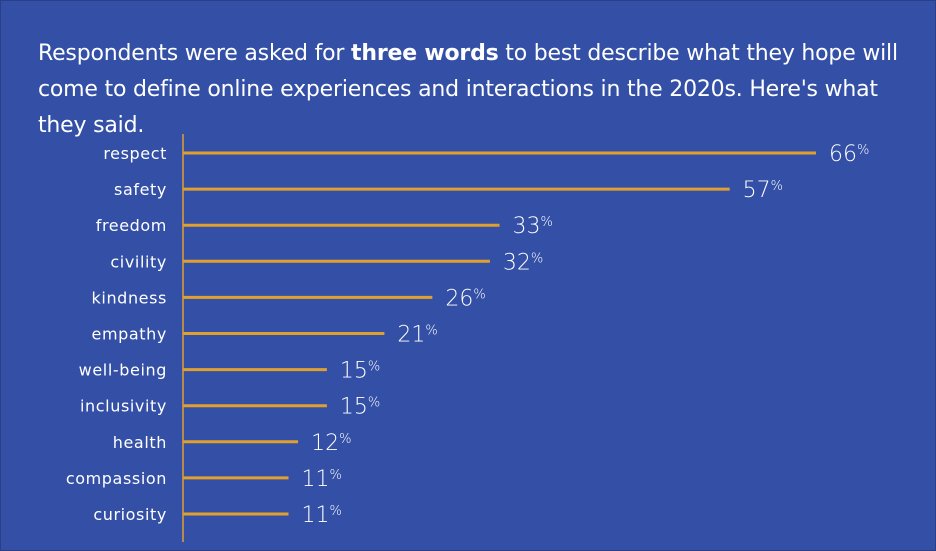 This screenshot has height=551, width=936. What do you see at coordinates (123, 370) in the screenshot?
I see `category-label: well-being` at bounding box center [123, 370].